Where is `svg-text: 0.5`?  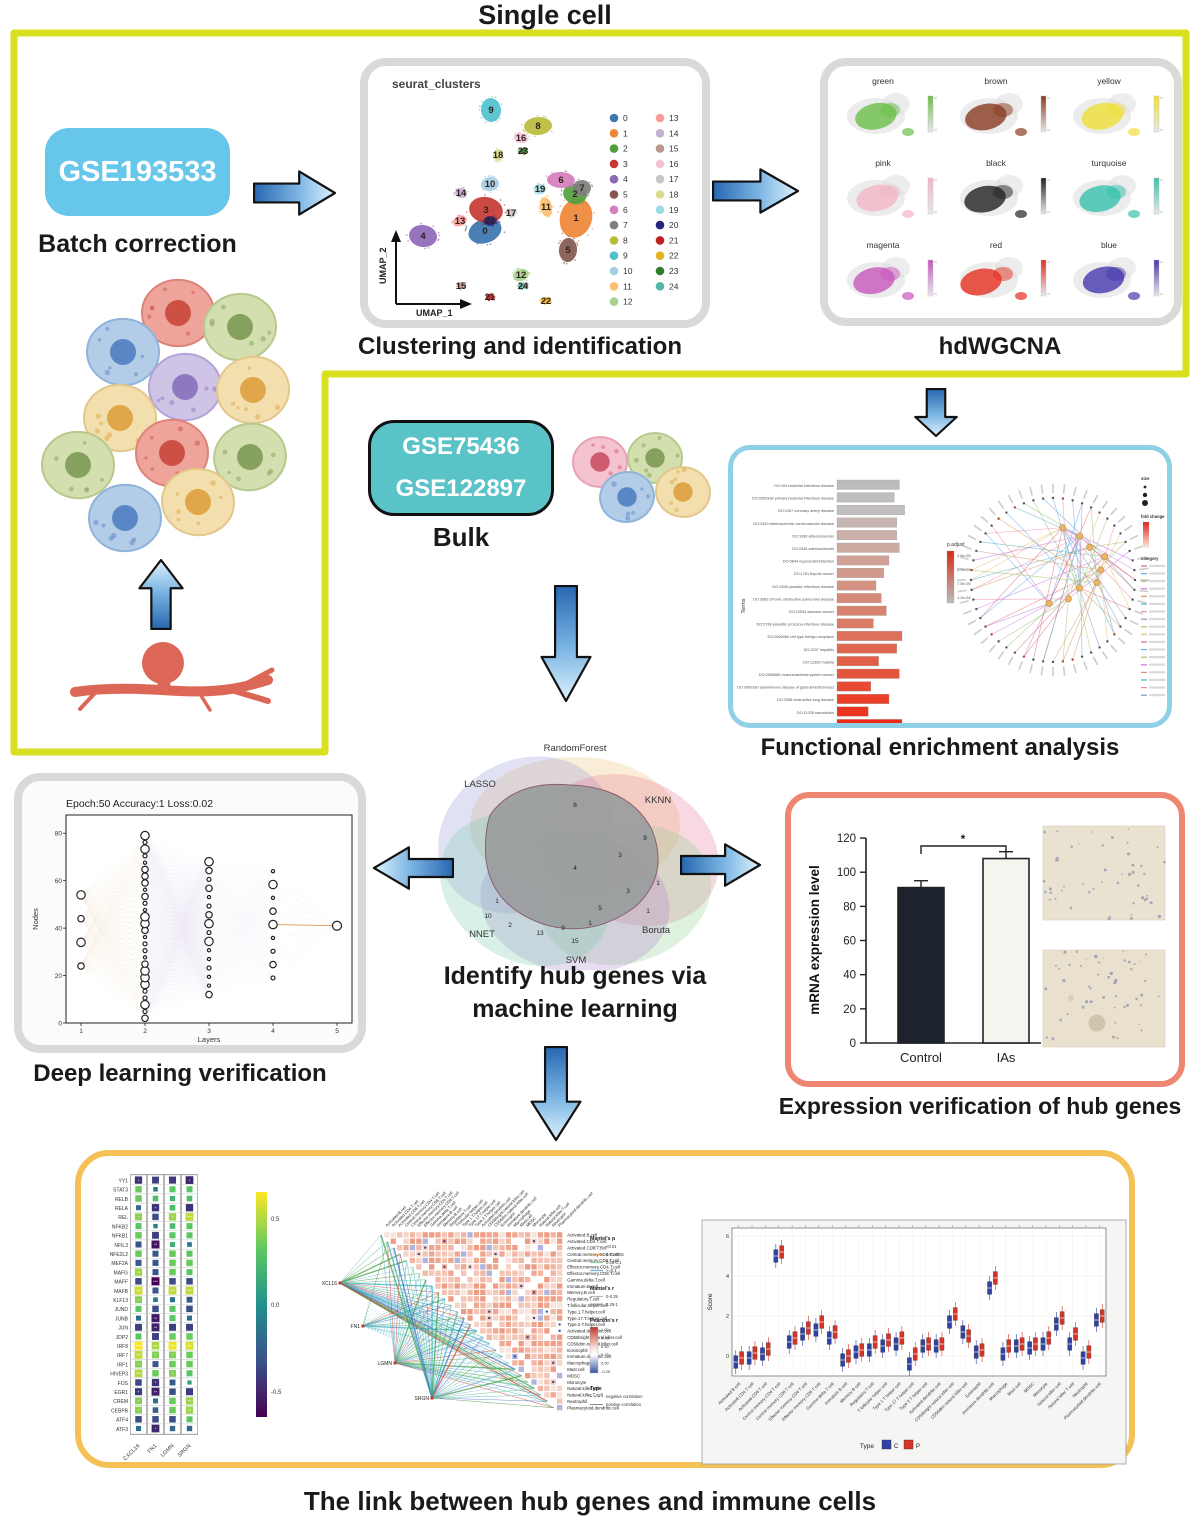
svg-text: 0.5 is located at coordinates (275, 1220).